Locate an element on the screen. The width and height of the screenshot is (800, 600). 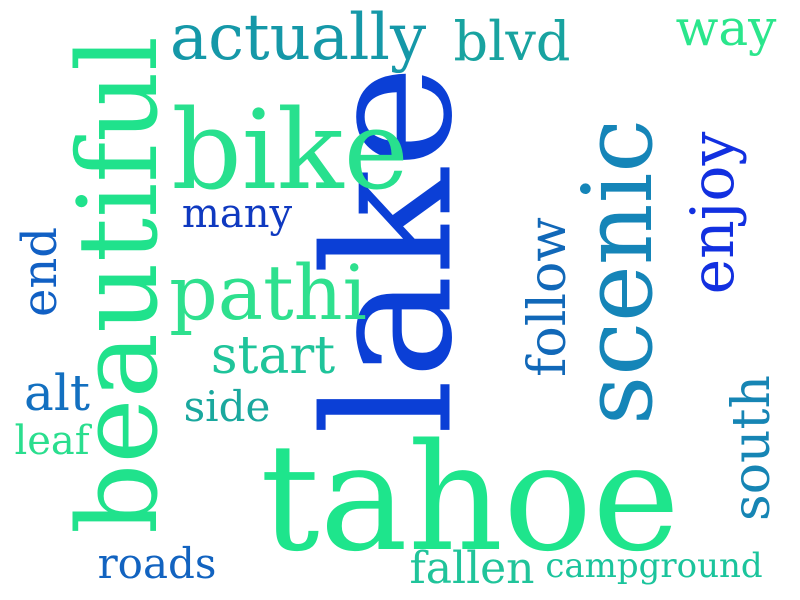
word-pathi: pathi is located at coordinates (268, 292).